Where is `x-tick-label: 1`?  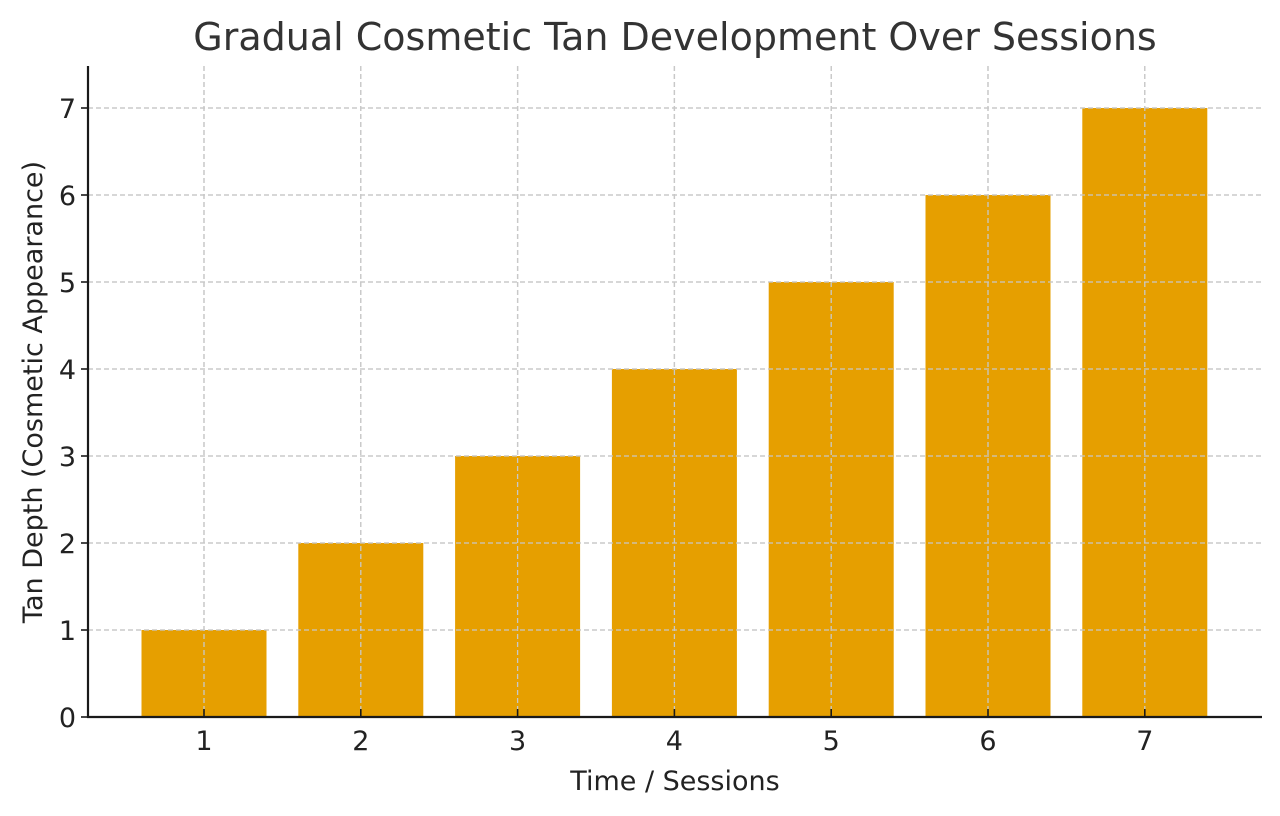
x-tick-label: 1 is located at coordinates (203, 741).